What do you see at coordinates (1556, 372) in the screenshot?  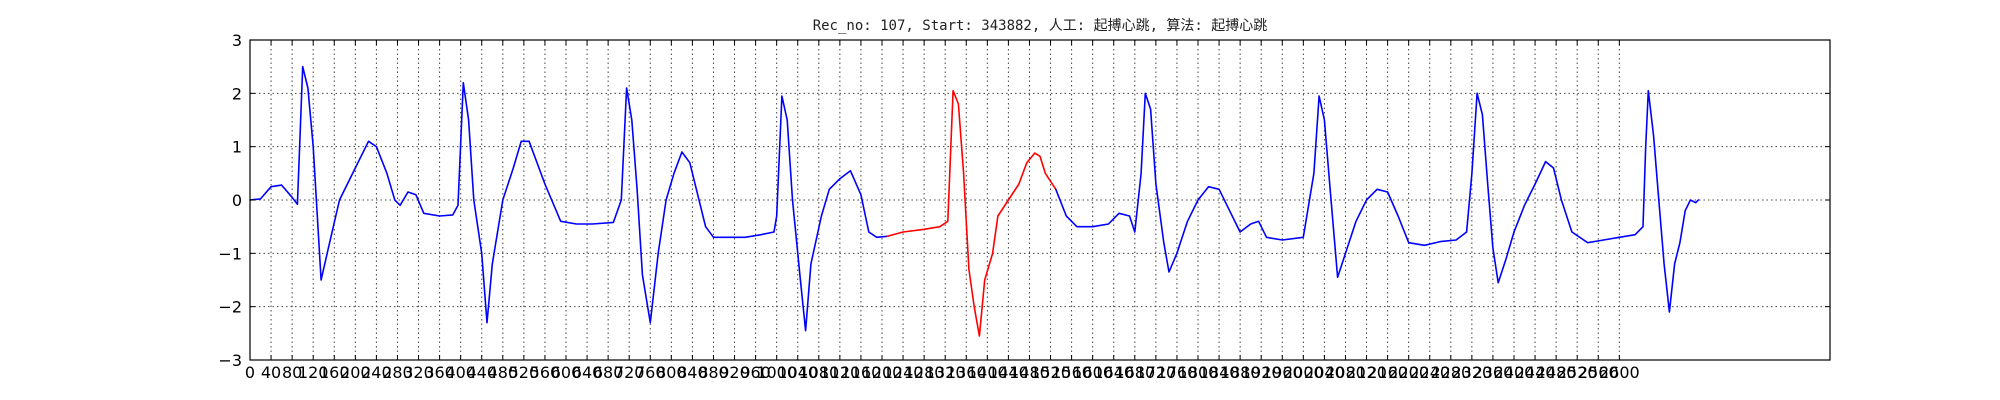 I see `x-tick-label: 2480` at bounding box center [1556, 372].